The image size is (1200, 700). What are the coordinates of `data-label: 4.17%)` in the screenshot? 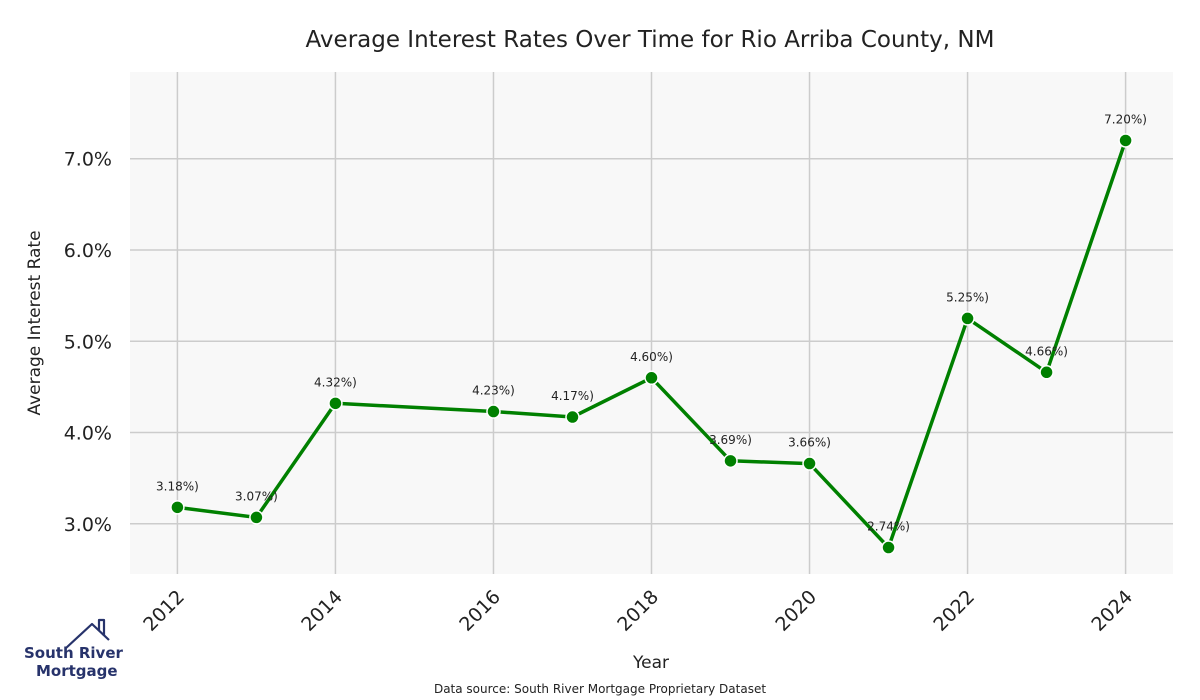 It's located at (572, 396).